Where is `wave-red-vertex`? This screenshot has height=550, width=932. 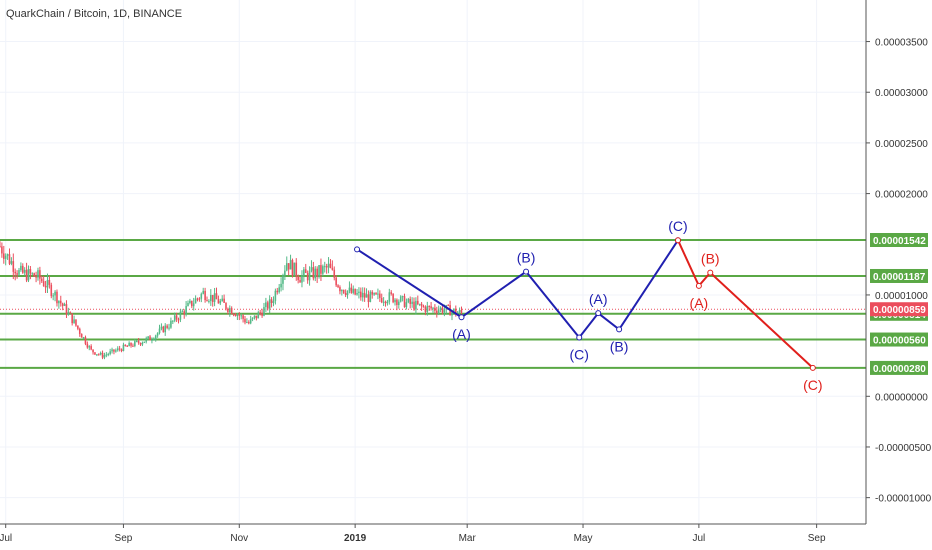 wave-red-vertex is located at coordinates (677, 240).